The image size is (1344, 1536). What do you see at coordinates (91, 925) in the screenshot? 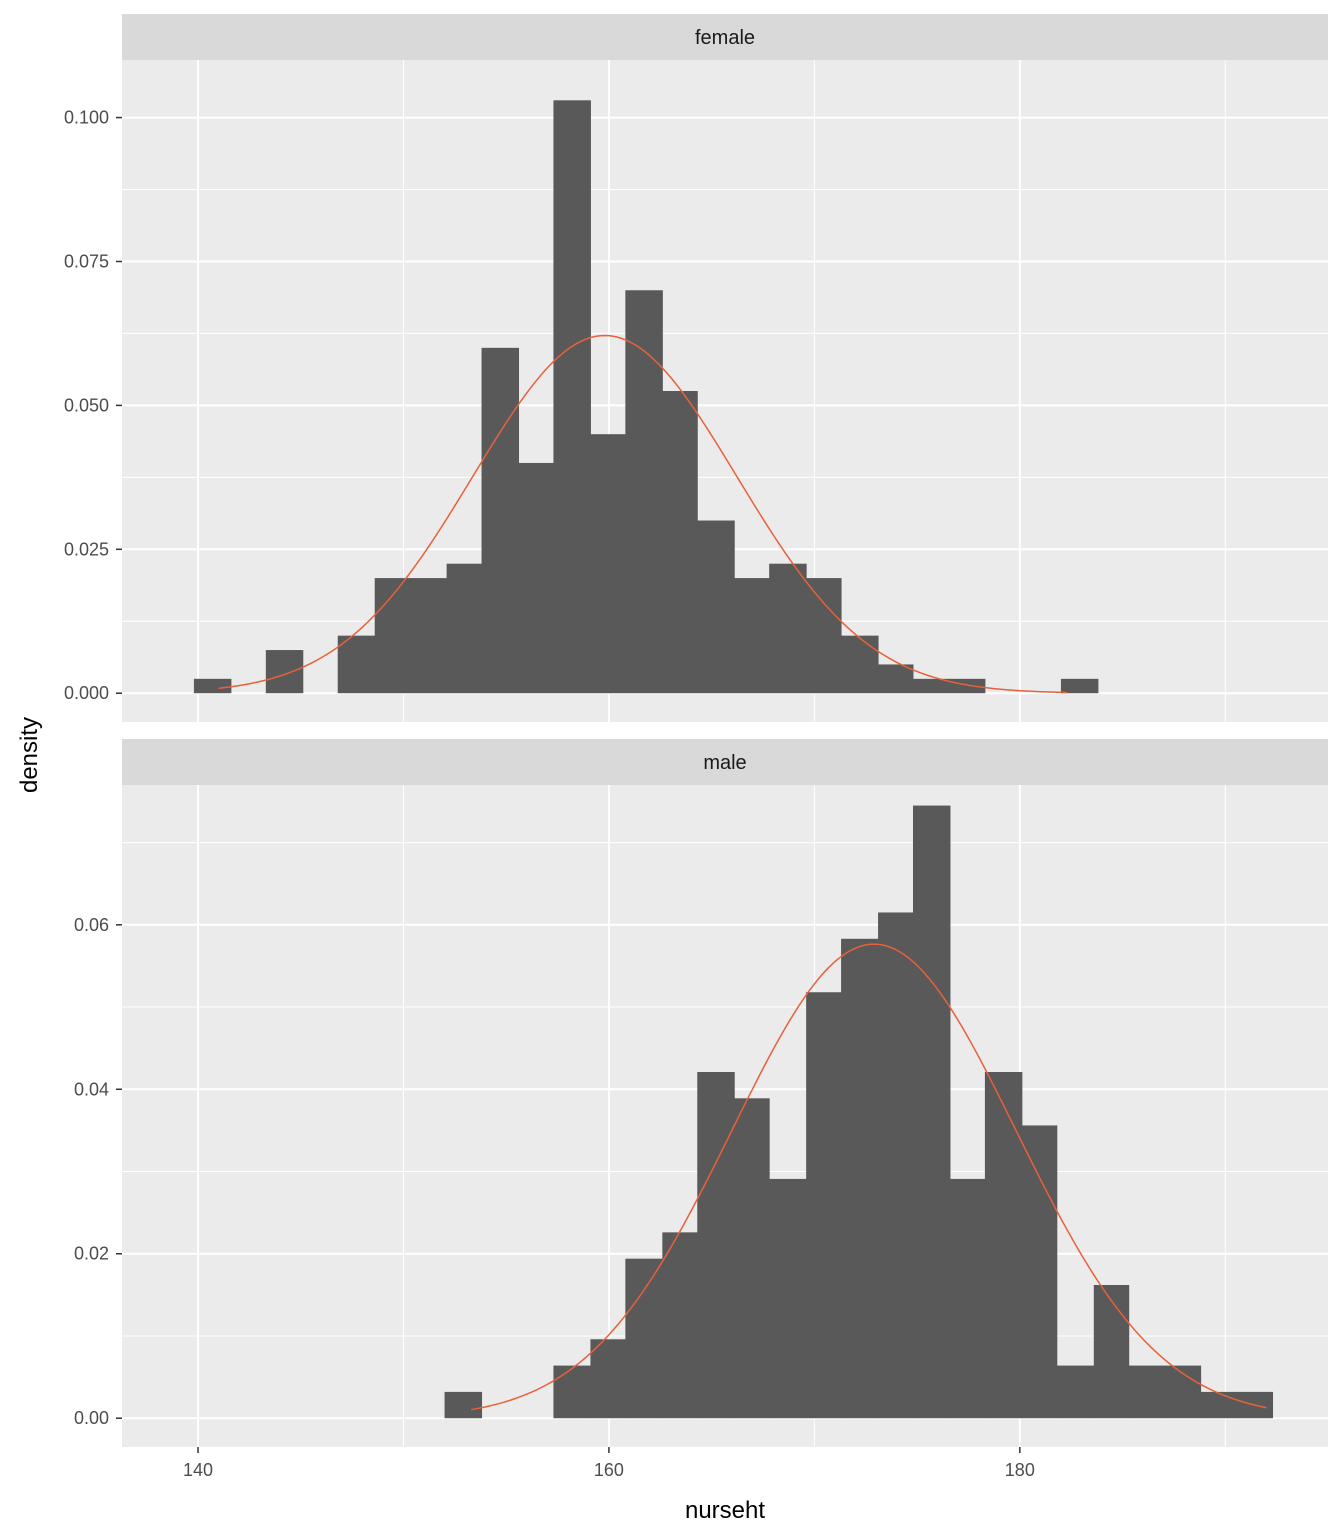
I see `y-tick-label: 0.06` at bounding box center [91, 925].